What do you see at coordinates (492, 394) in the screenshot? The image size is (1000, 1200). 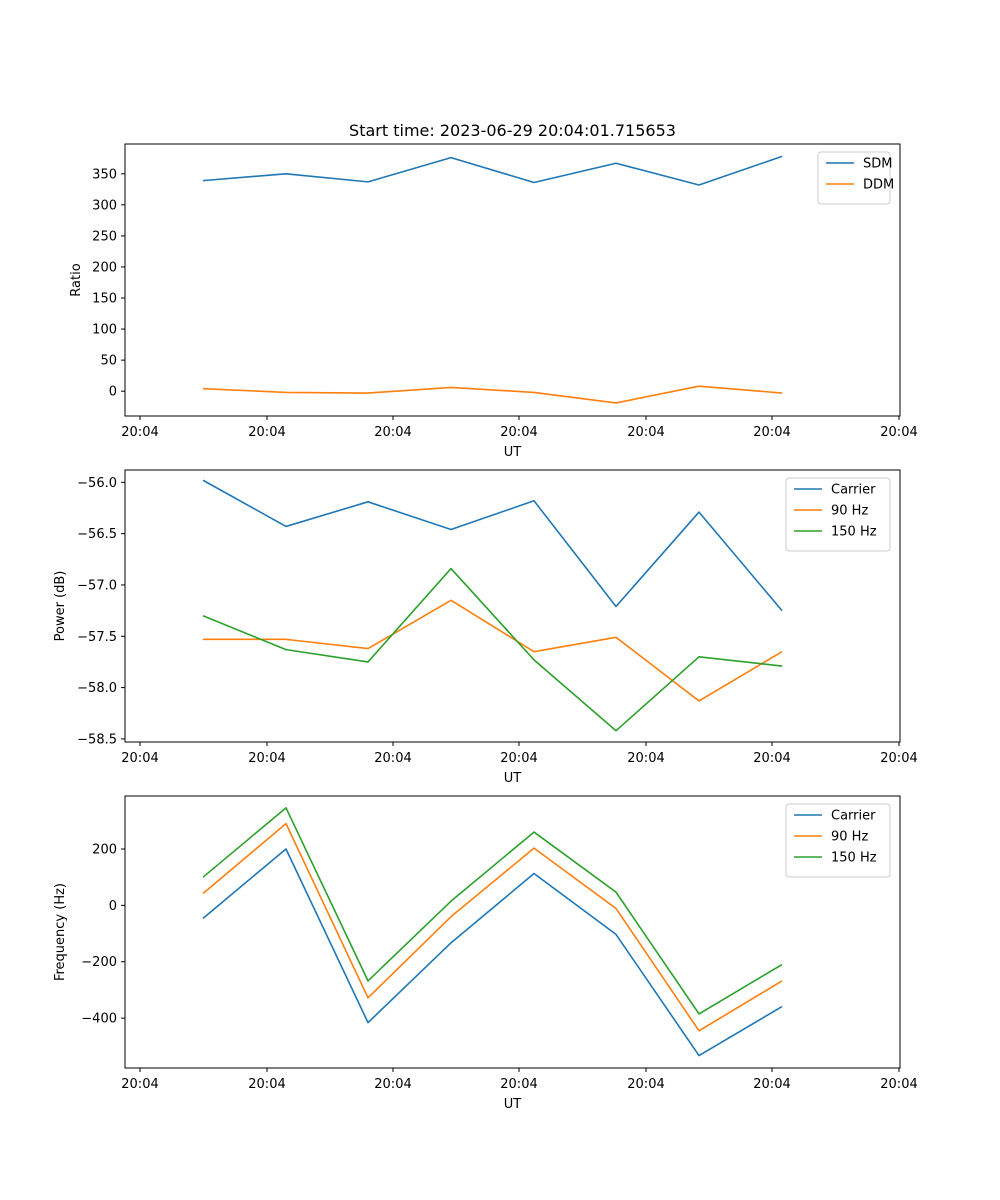 I see `series-line-ddm` at bounding box center [492, 394].